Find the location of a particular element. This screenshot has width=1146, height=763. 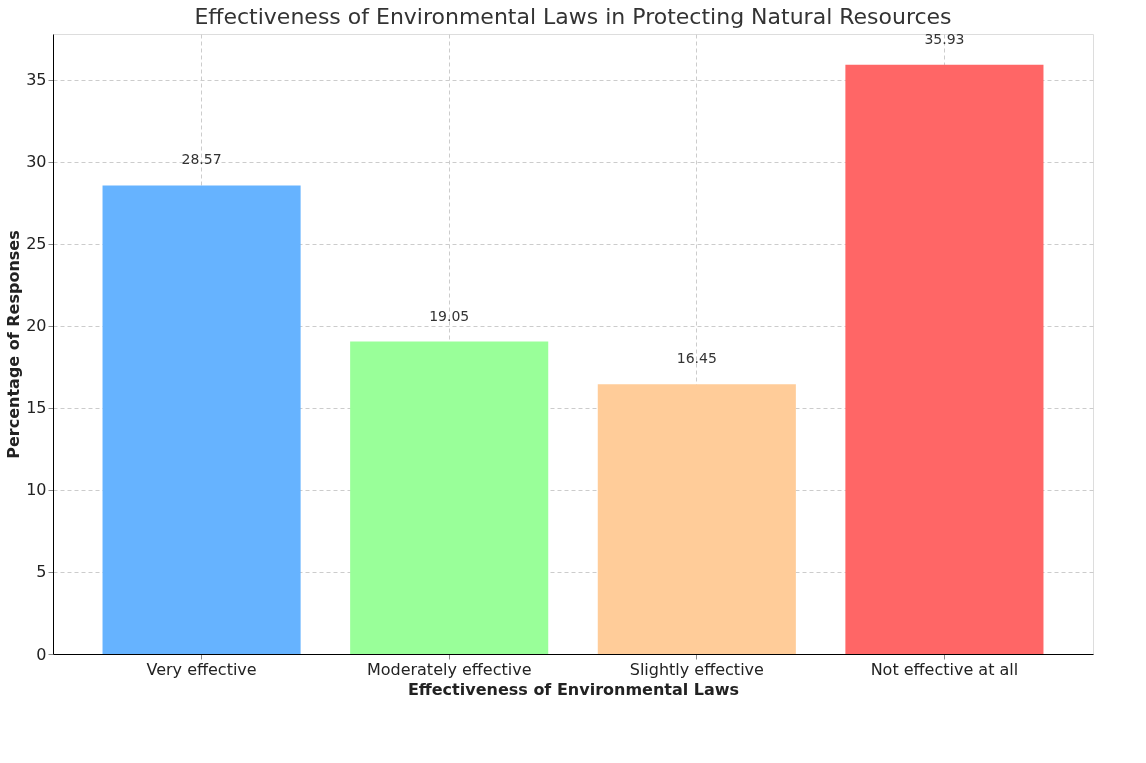

data-label: 16.45 is located at coordinates (696, 358).